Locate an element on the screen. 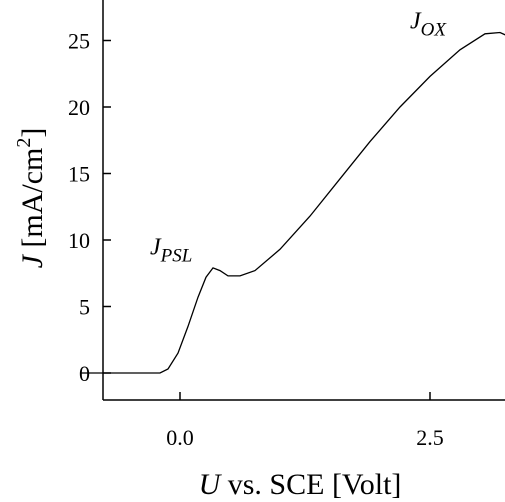  y-tick-label: 5 is located at coordinates (84, 307).